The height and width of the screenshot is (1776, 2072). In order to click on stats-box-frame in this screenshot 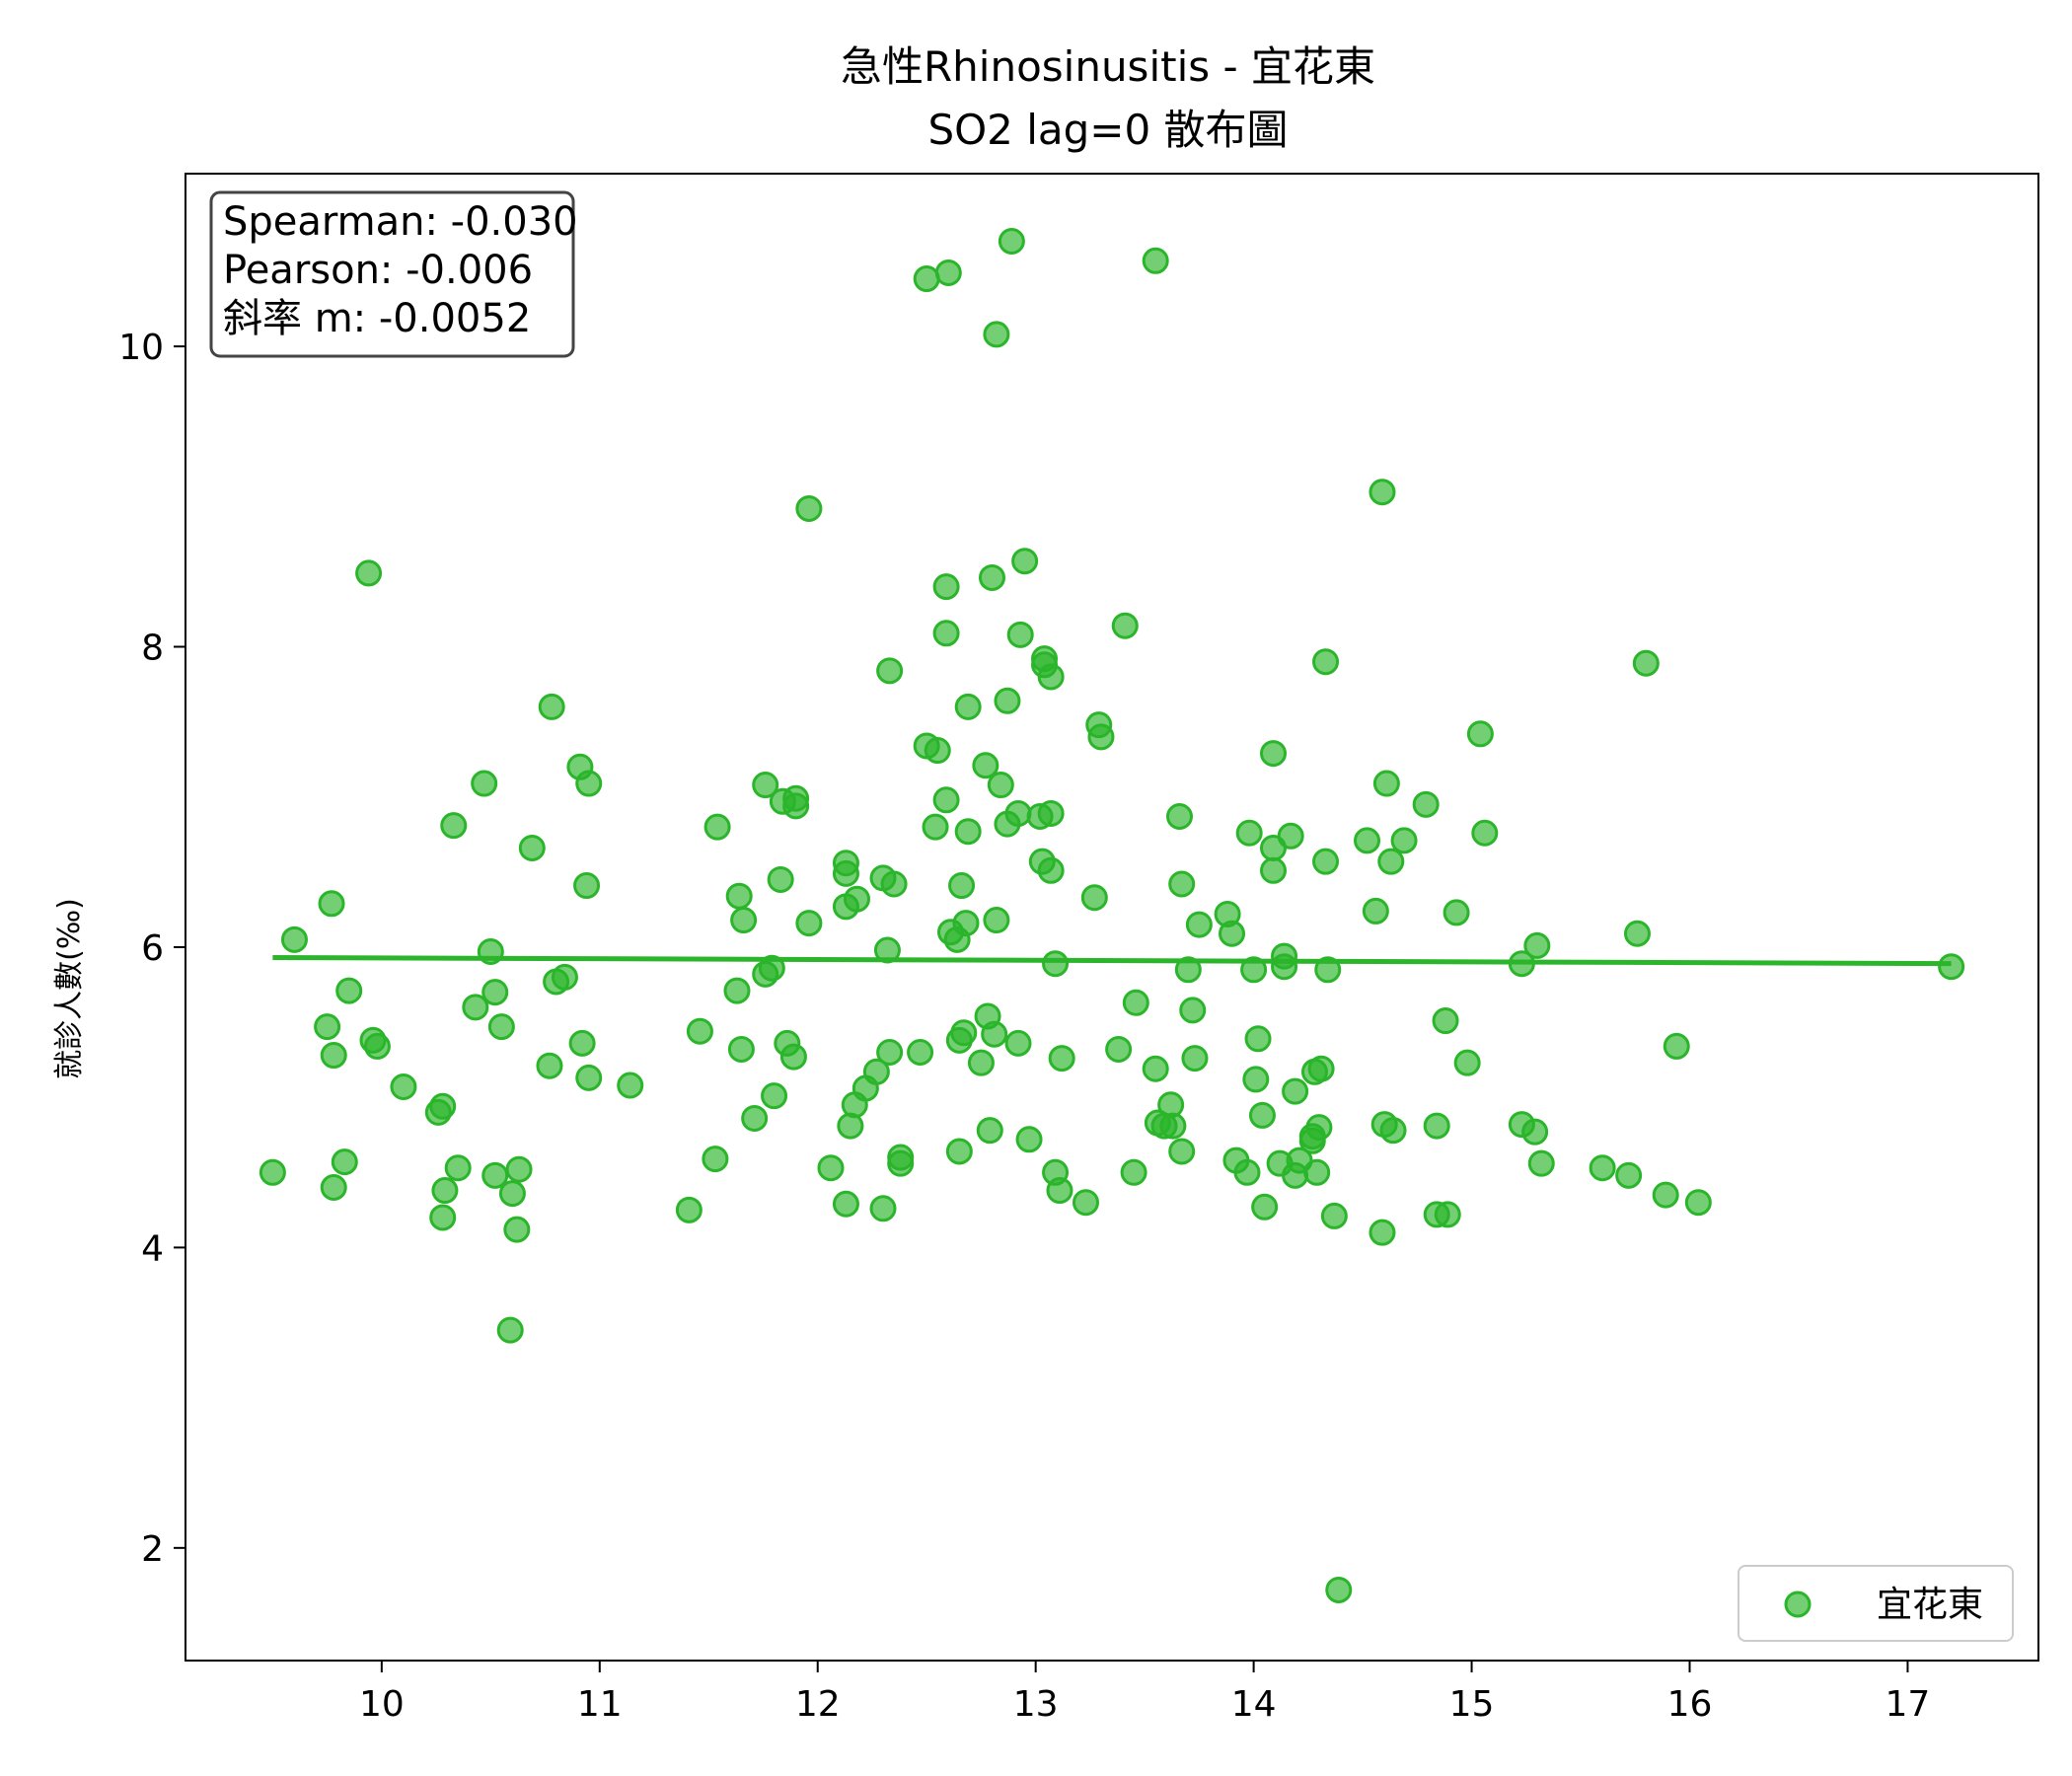, I will do `click(392, 274)`.